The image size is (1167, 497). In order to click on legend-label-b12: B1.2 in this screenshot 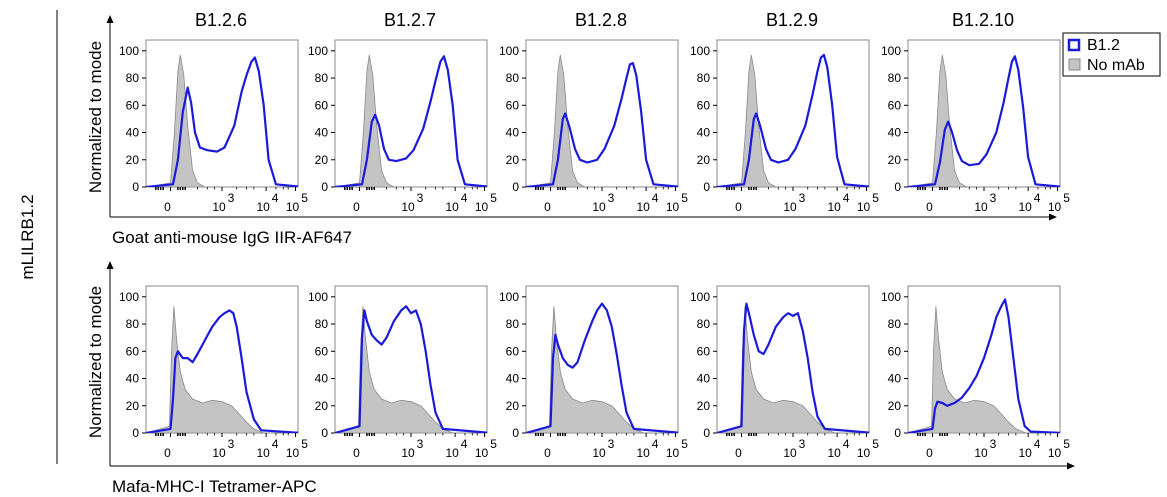, I will do `click(1103, 45)`.